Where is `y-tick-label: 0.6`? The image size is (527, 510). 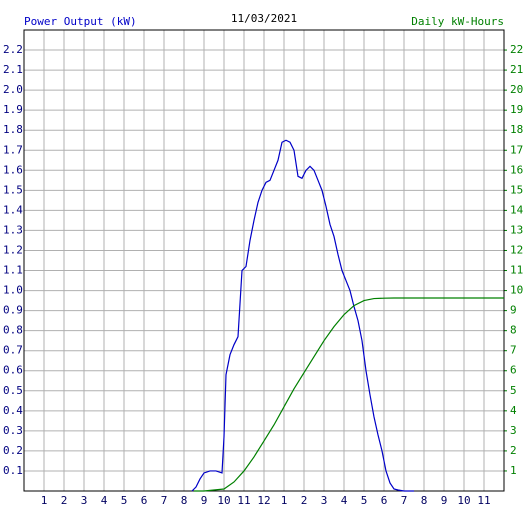
y-tick-label: 0.6 is located at coordinates (13, 370).